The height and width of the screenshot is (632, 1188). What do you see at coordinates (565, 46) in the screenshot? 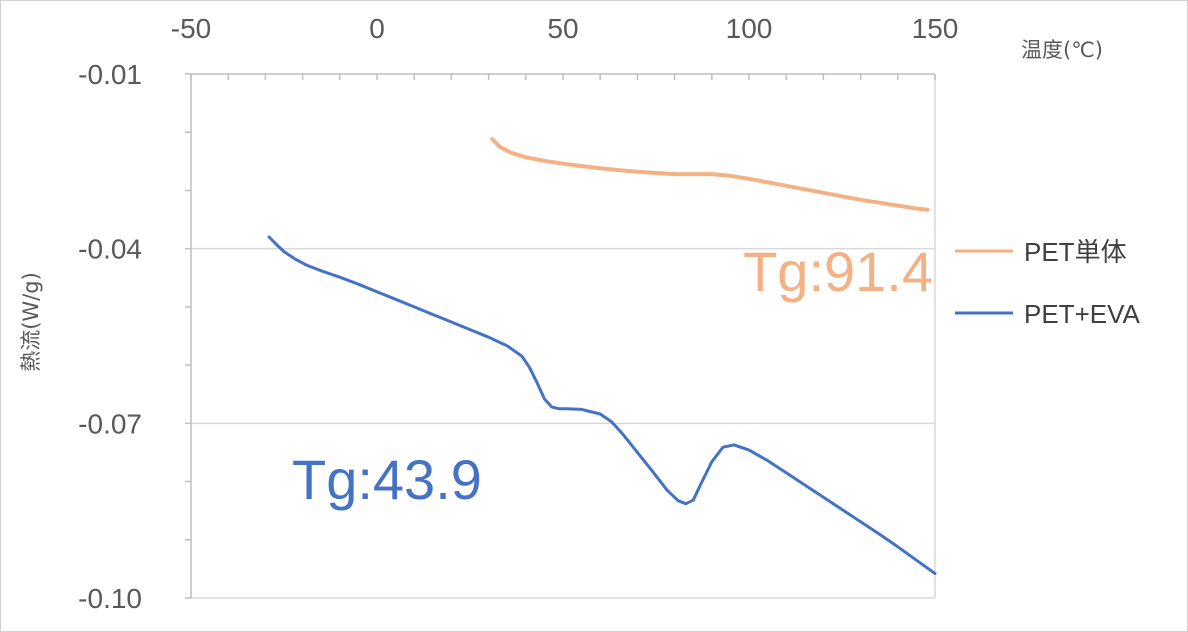
I see `x-axis: -50 0 50 100 150` at bounding box center [565, 46].